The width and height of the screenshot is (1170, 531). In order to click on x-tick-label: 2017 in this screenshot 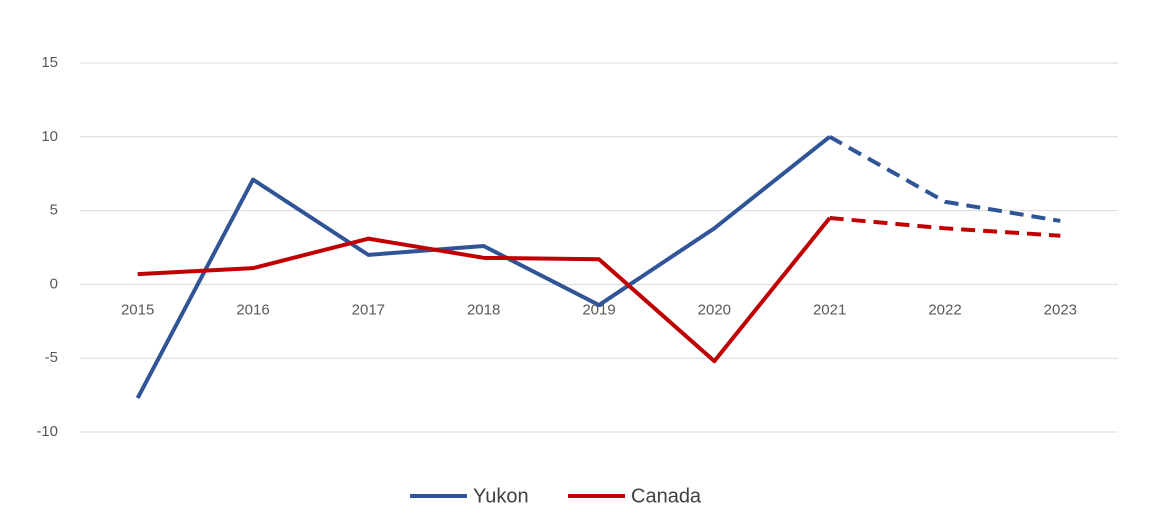, I will do `click(368, 309)`.